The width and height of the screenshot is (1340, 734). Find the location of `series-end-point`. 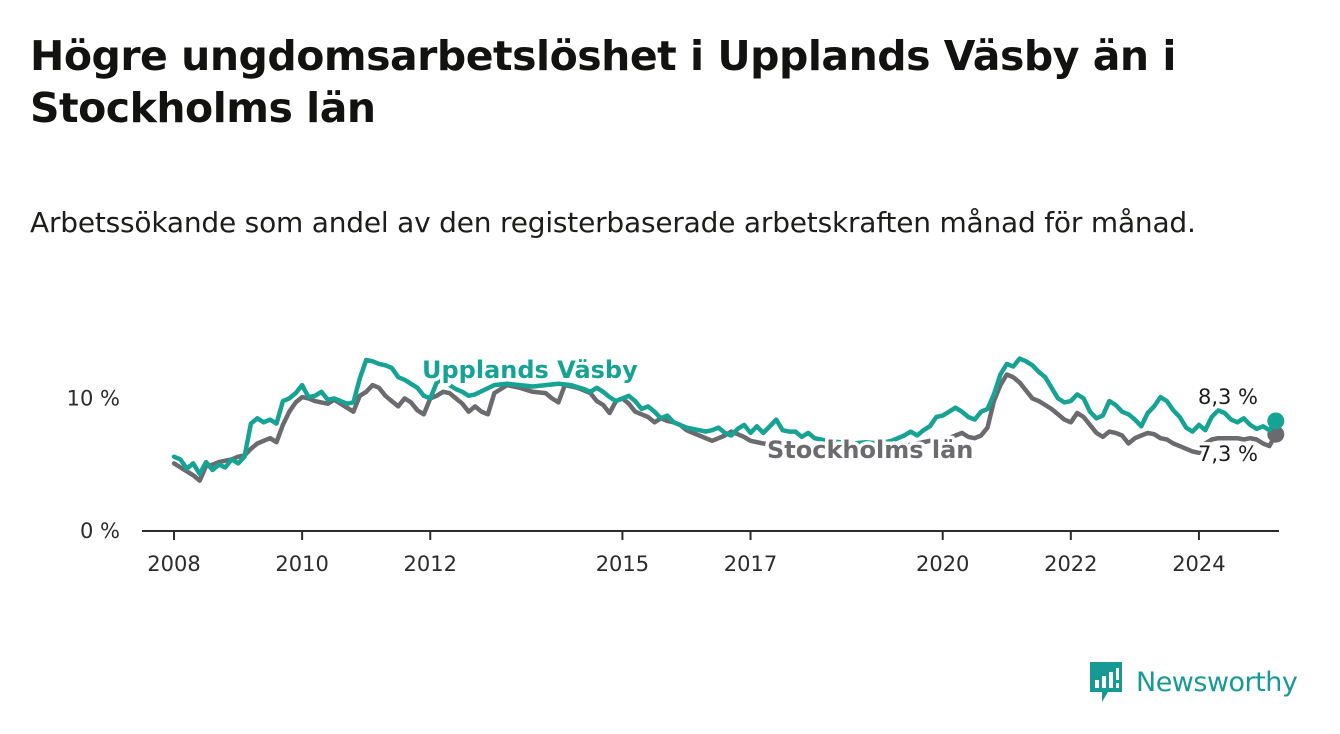

series-end-point is located at coordinates (1276, 421).